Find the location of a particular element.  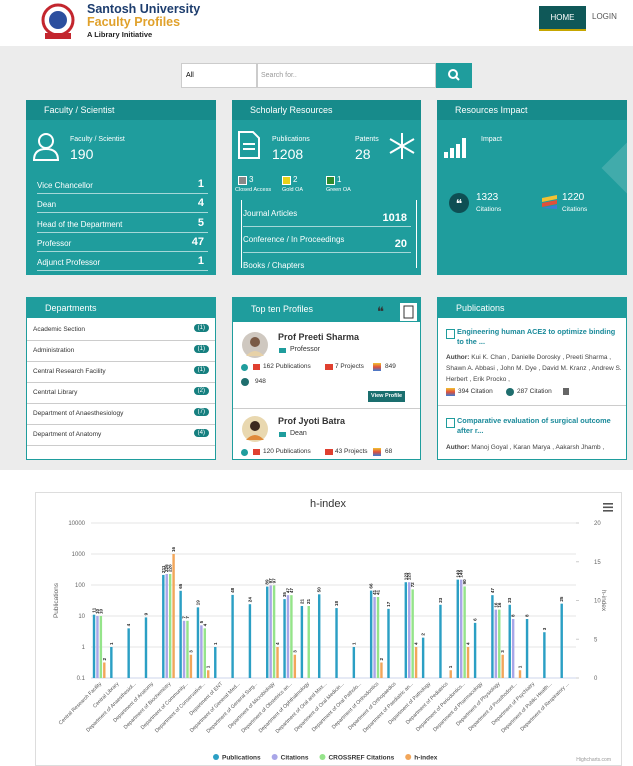

home-button: HOME is located at coordinates (562, 18).